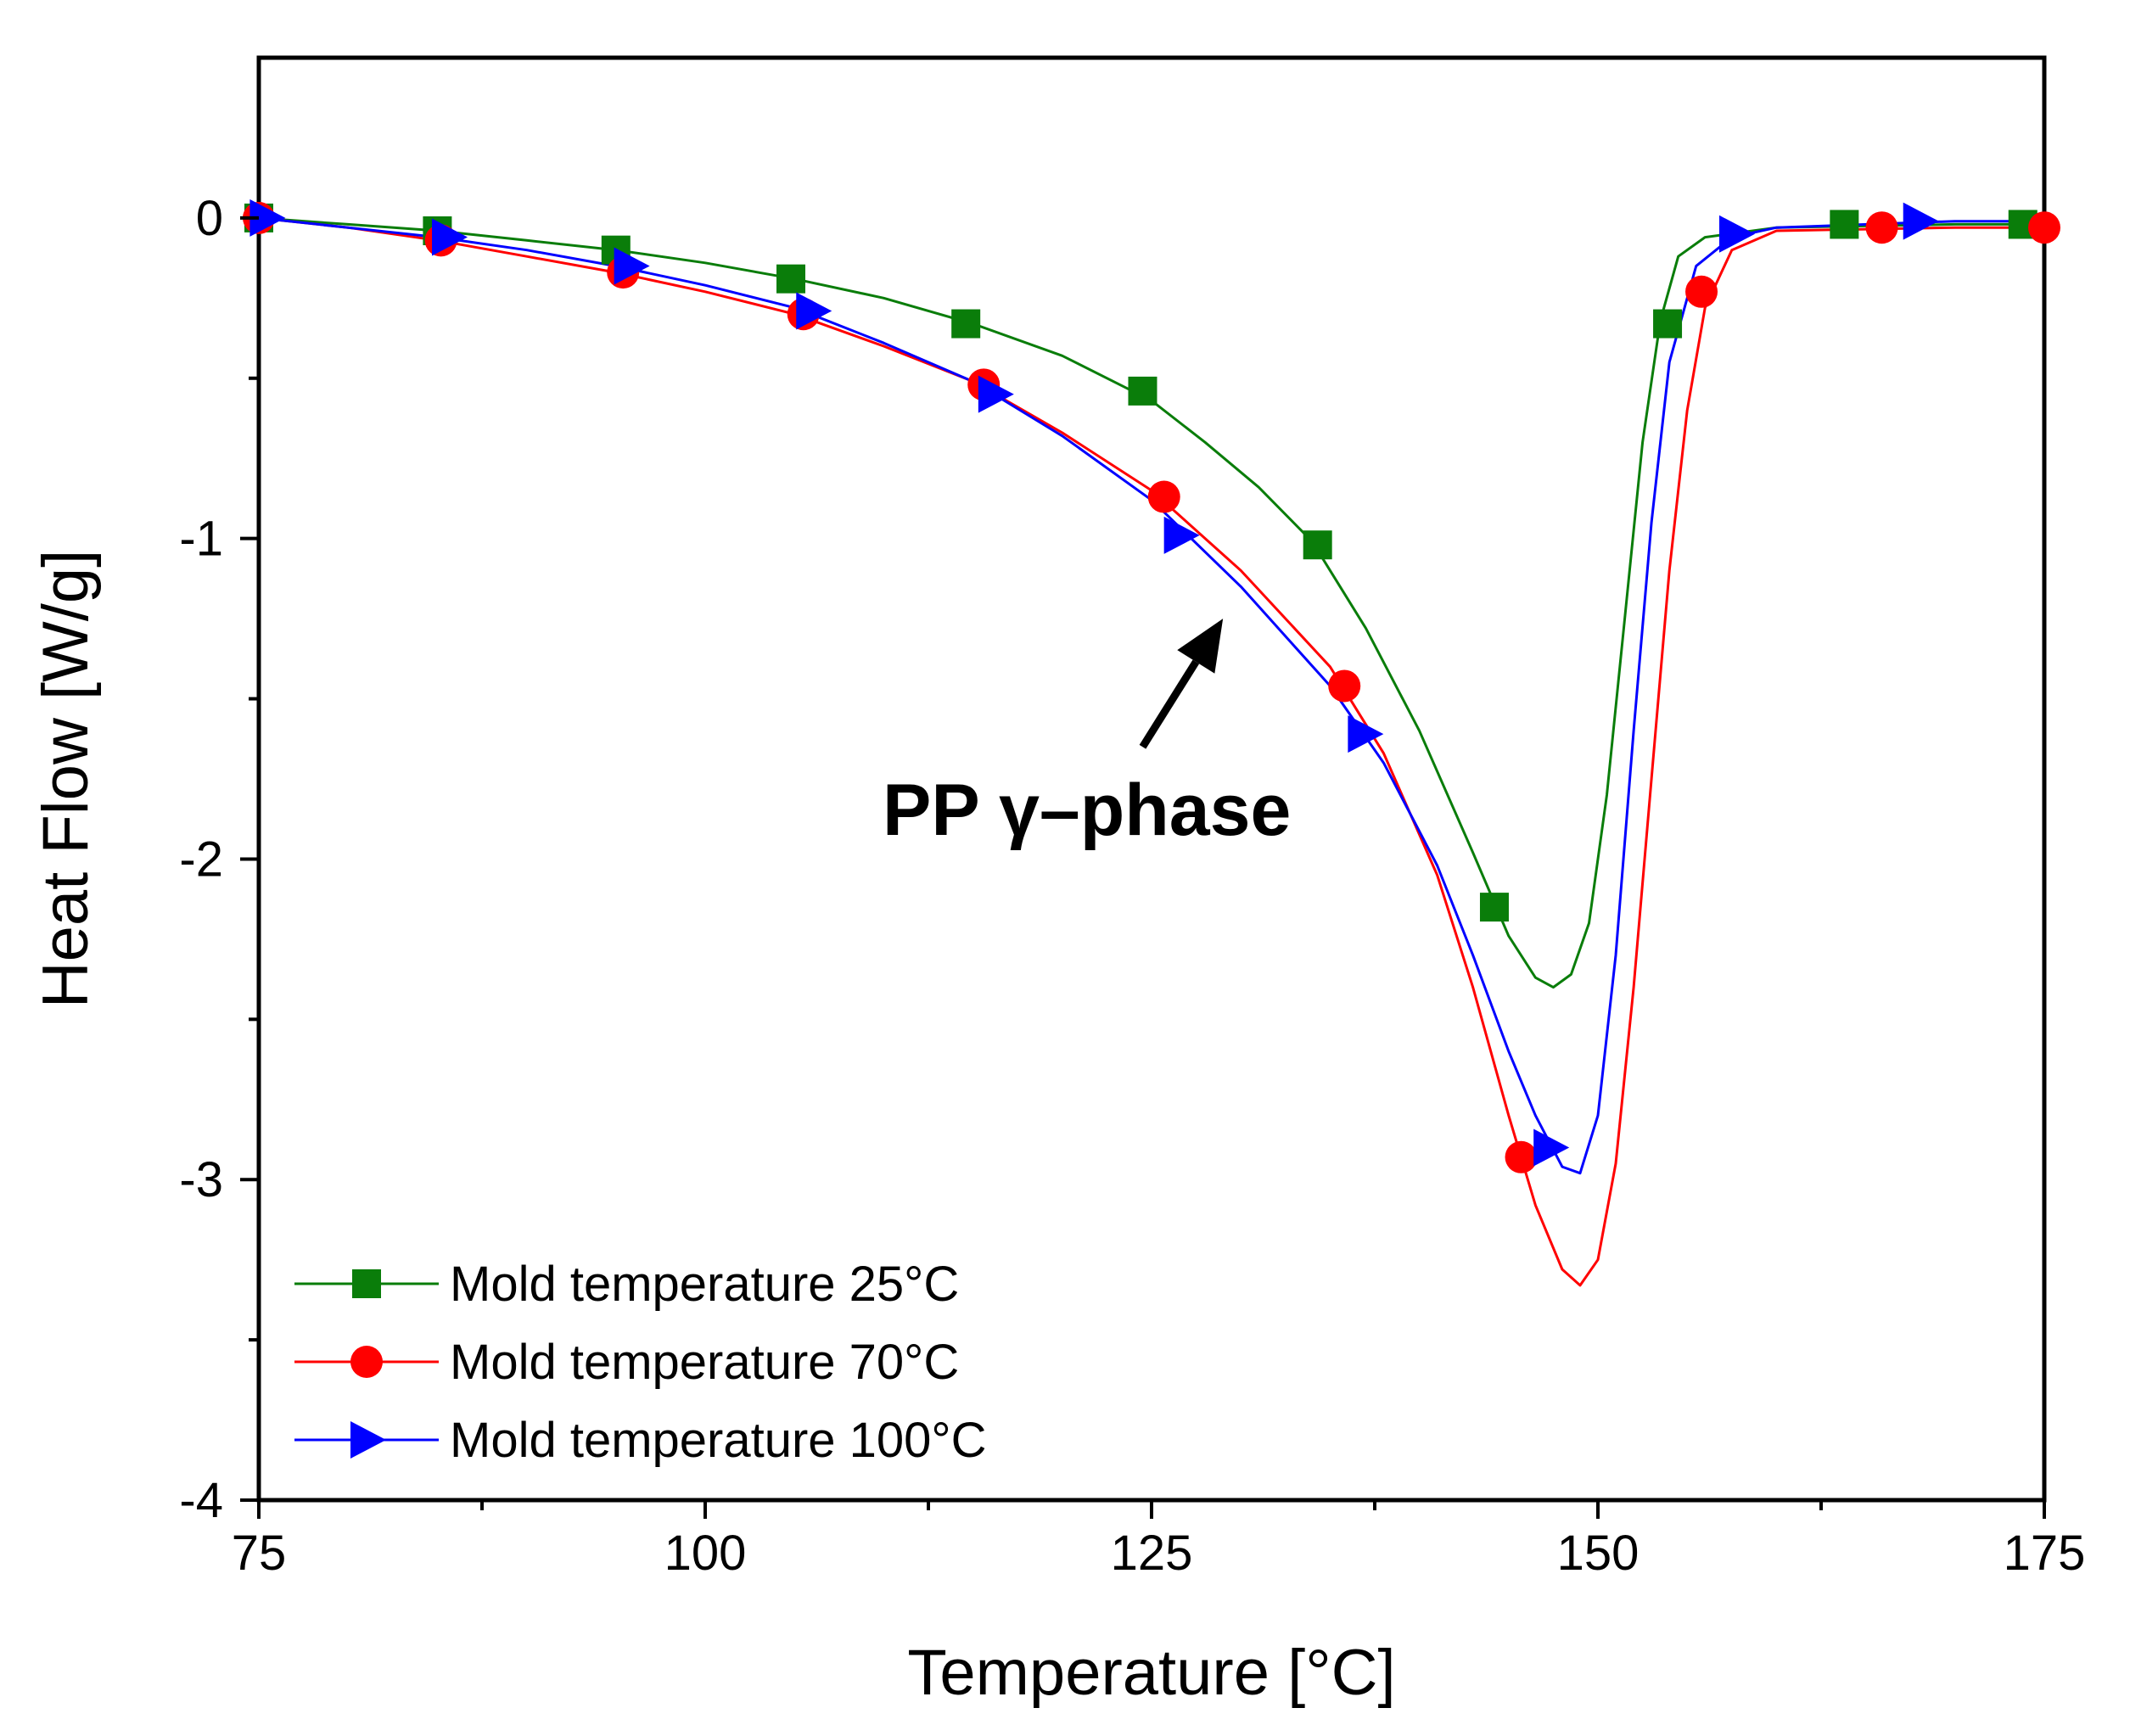 The height and width of the screenshot is (1736, 2130). I want to click on legend-item: Mold temperature 70°C, so click(626, 1363).